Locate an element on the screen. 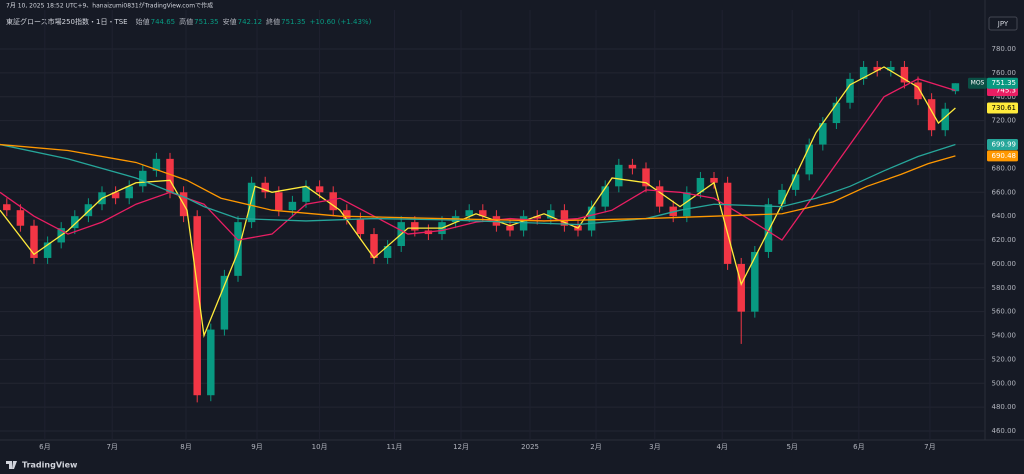 This screenshot has width=1024, height=474. x-tick-label: 4月 is located at coordinates (721, 447).